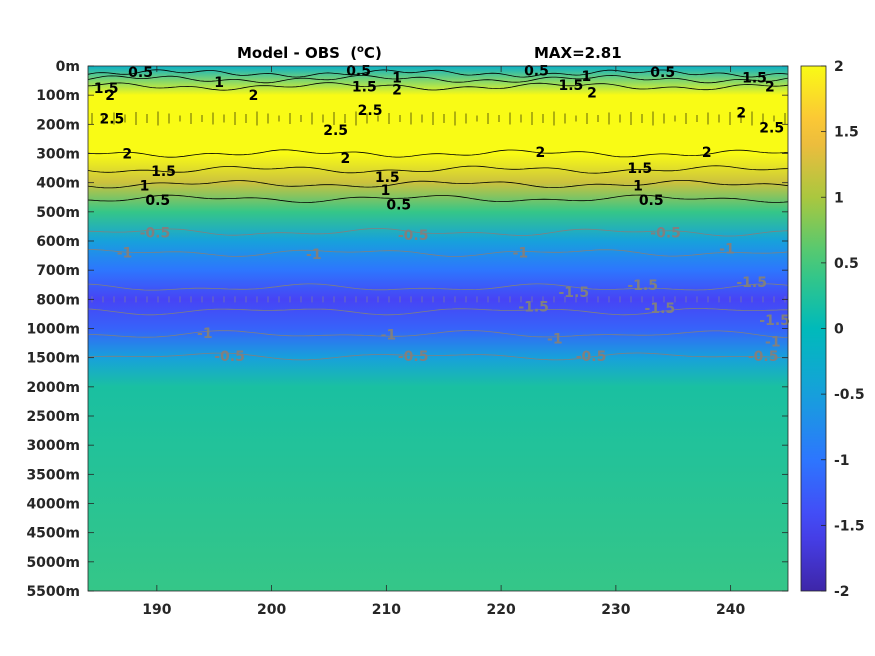 The image size is (875, 656). What do you see at coordinates (846, 264) in the screenshot?
I see `colorbar-tick-label: 0.5` at bounding box center [846, 264].